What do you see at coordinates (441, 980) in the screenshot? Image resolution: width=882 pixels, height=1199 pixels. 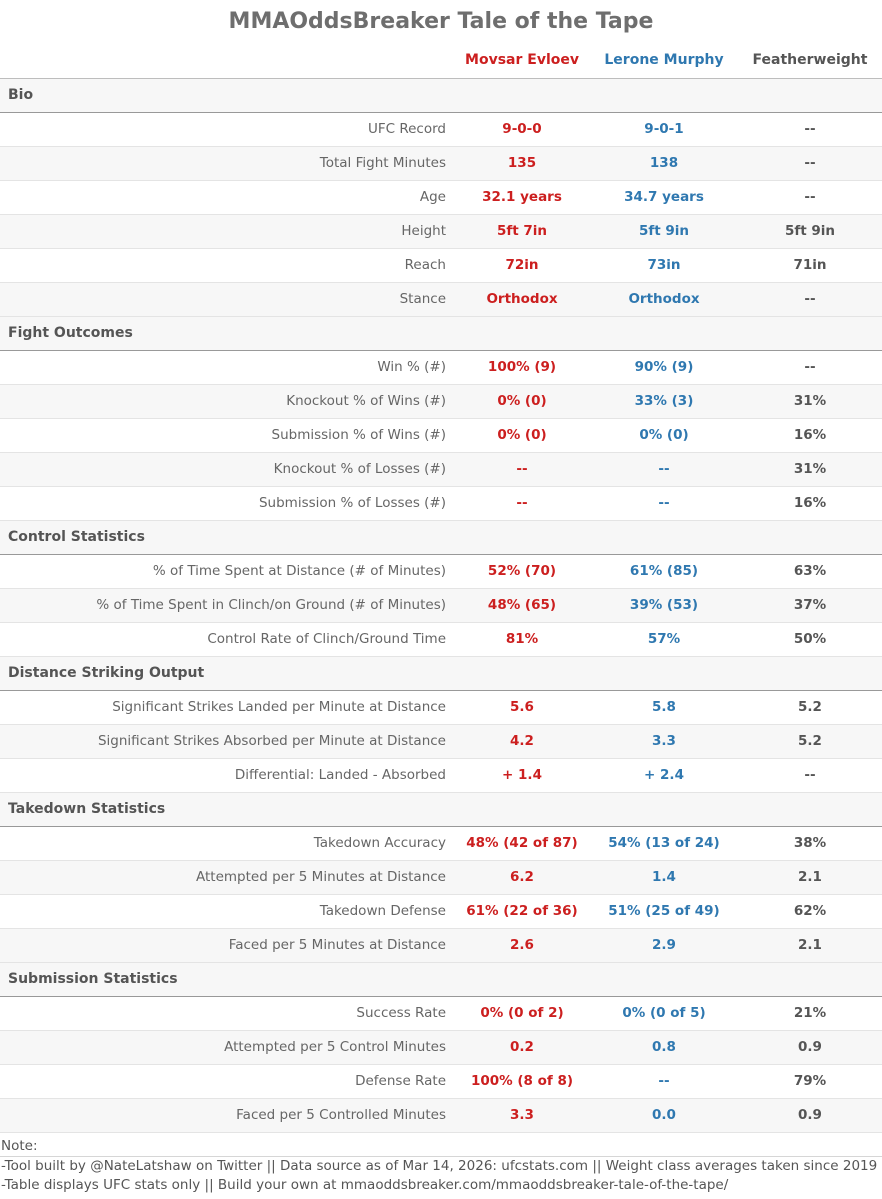 I see `section-header: Submission Statistics` at bounding box center [441, 980].